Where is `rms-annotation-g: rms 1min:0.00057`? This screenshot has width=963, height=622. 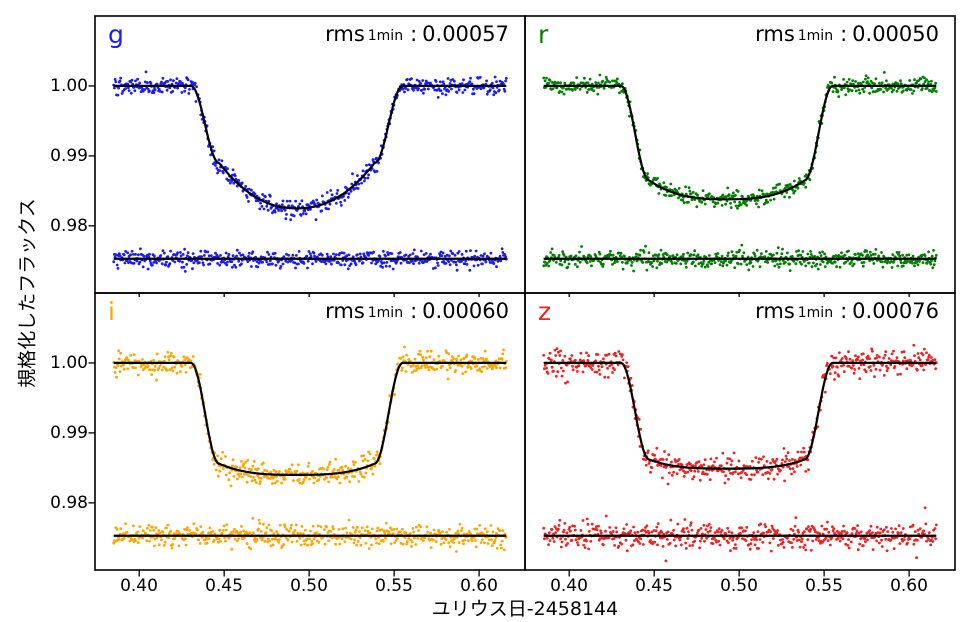 rms-annotation-g: rms 1min:0.00057 is located at coordinates (417, 34).